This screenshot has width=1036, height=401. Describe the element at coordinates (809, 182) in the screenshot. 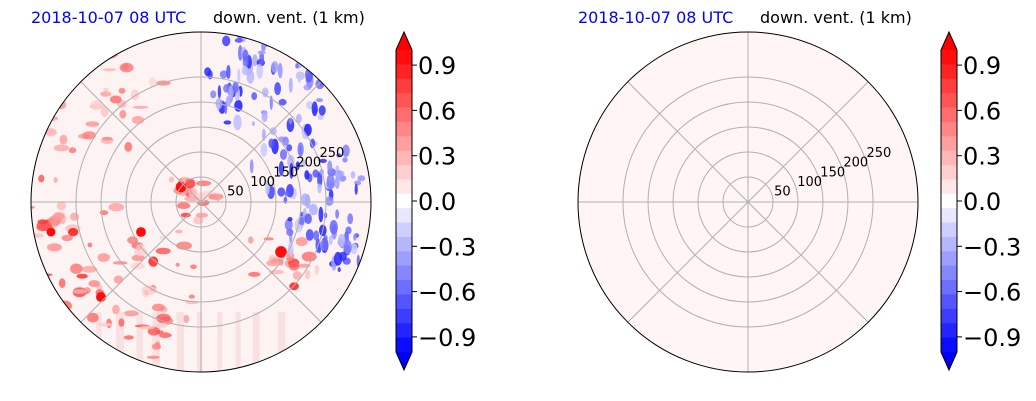

I see `radial-label-100: 100` at that location.